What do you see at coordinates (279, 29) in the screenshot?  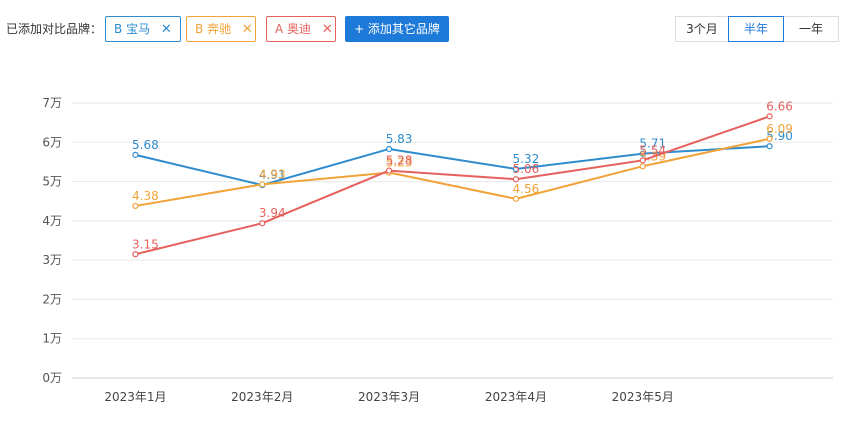 I see `brand-tag-prefix: A` at bounding box center [279, 29].